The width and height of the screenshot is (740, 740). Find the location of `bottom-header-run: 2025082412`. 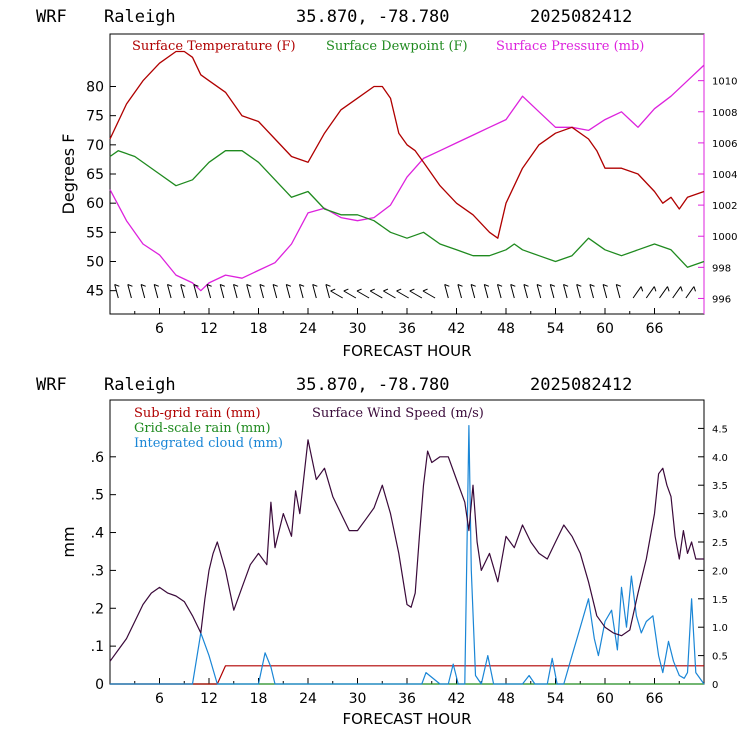

bottom-header-run: 2025082412 is located at coordinates (581, 385).